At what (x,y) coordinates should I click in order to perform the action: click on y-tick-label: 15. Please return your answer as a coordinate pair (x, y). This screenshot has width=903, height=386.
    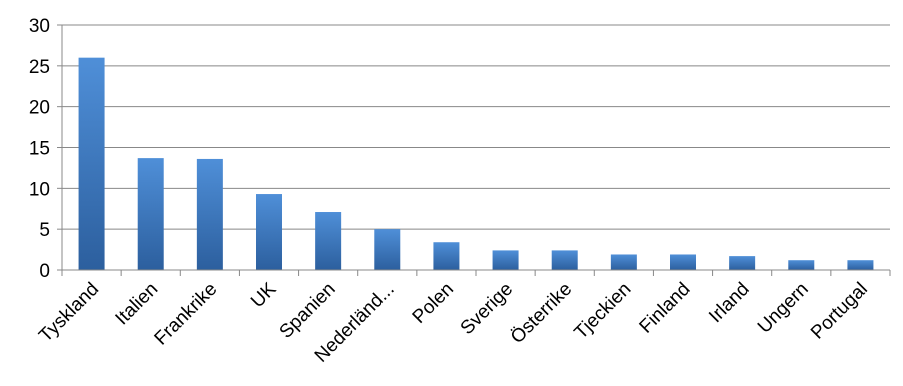
    Looking at the image, I should click on (39, 149).